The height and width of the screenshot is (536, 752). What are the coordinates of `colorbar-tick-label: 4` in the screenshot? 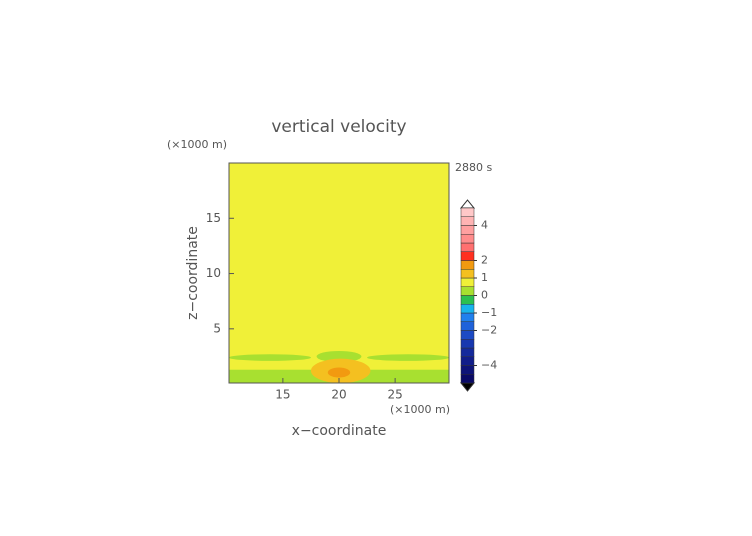 It's located at (484, 225).